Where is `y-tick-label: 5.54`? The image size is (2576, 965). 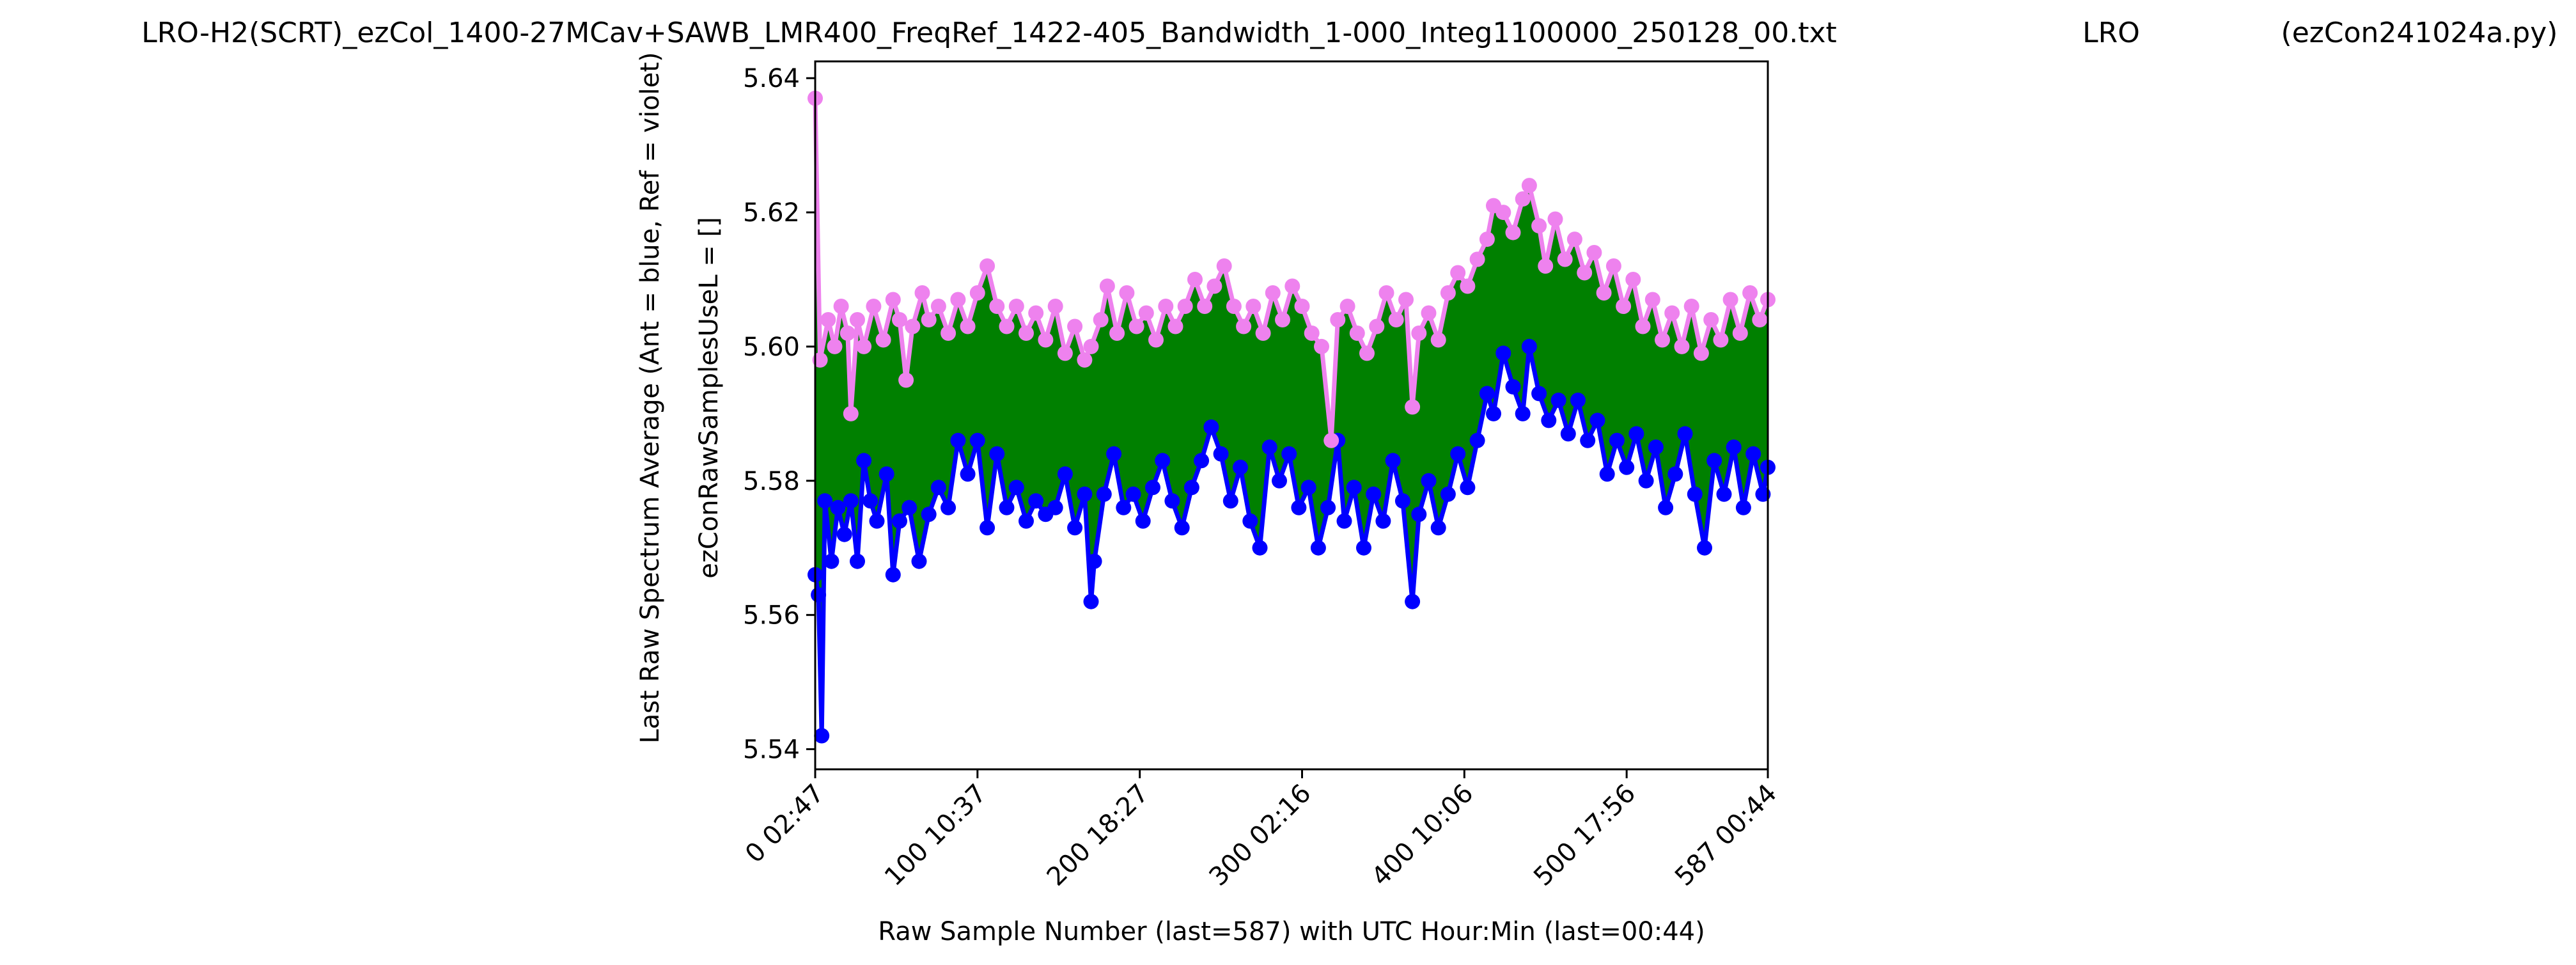 y-tick-label: 5.54 is located at coordinates (771, 750).